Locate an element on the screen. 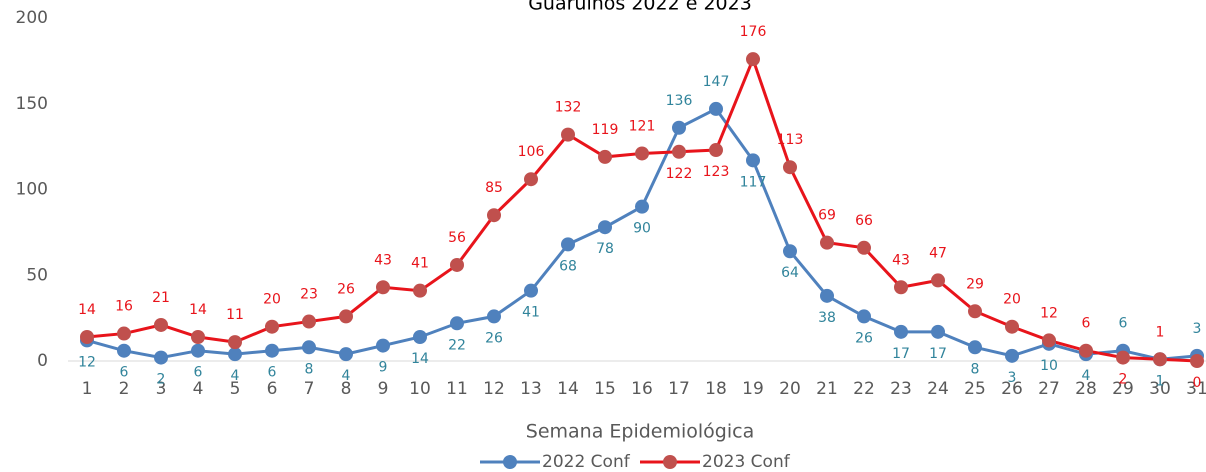 The width and height of the screenshot is (1206, 472). x-tick-label: 12 is located at coordinates (494, 389).